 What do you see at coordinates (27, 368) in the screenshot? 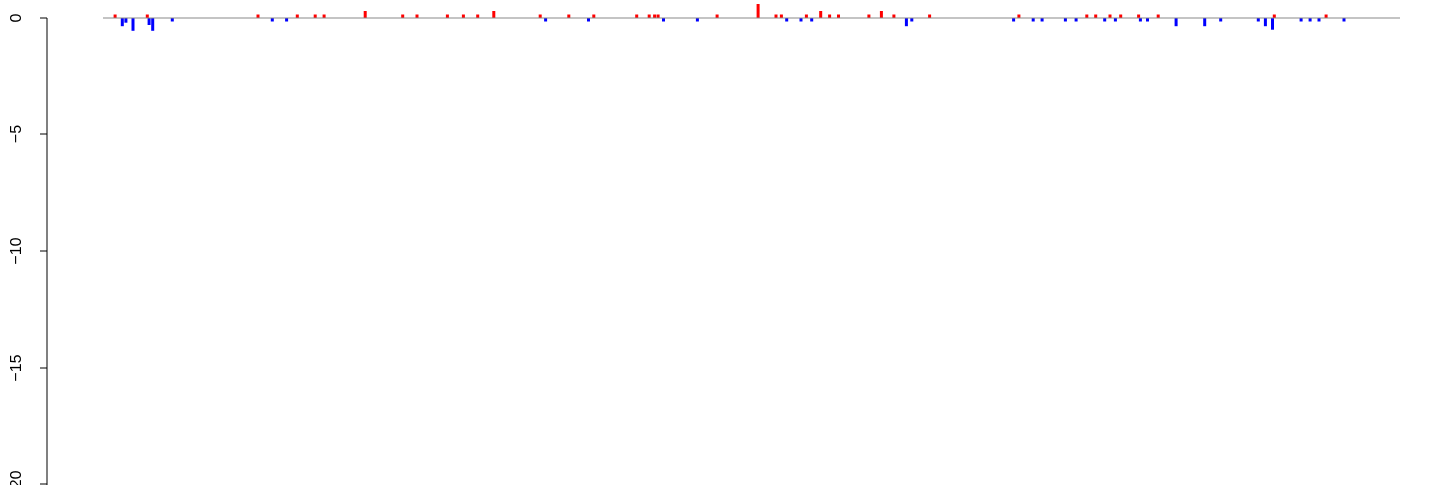
I see `y-tick-3: −15` at bounding box center [27, 368].